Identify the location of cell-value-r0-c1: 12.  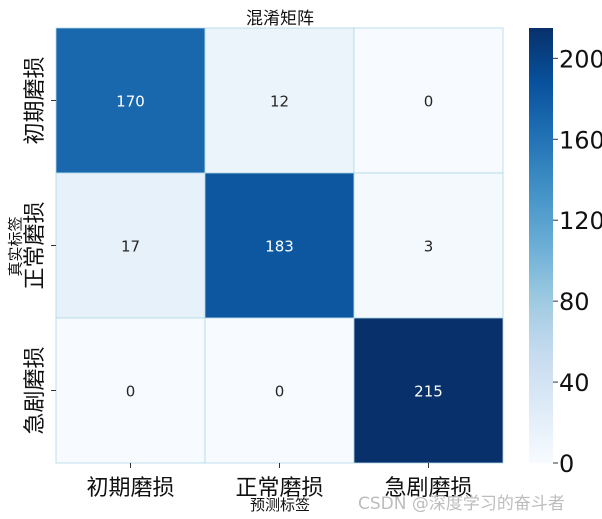
(279, 102).